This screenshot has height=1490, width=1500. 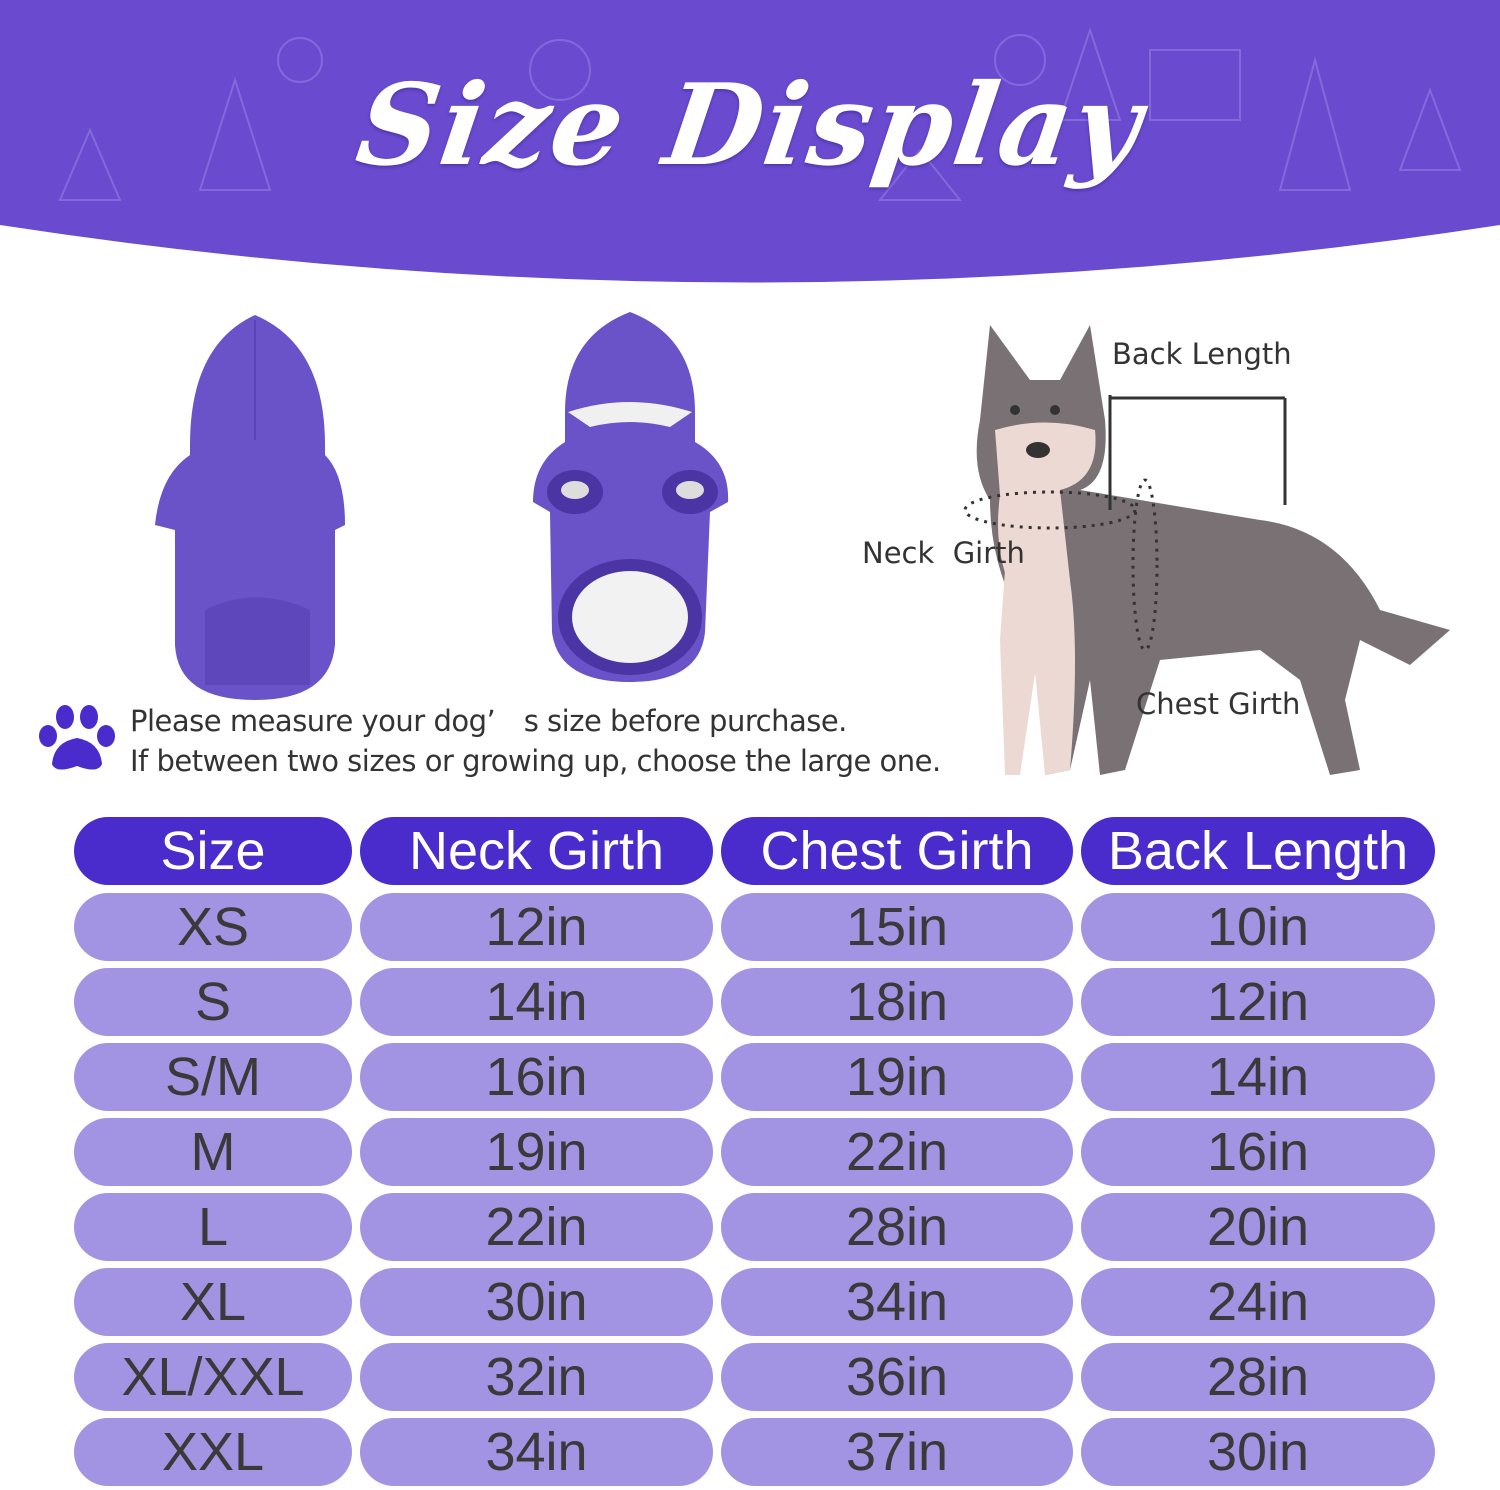 What do you see at coordinates (1258, 1152) in the screenshot?
I see `cell-back-length: 16in` at bounding box center [1258, 1152].